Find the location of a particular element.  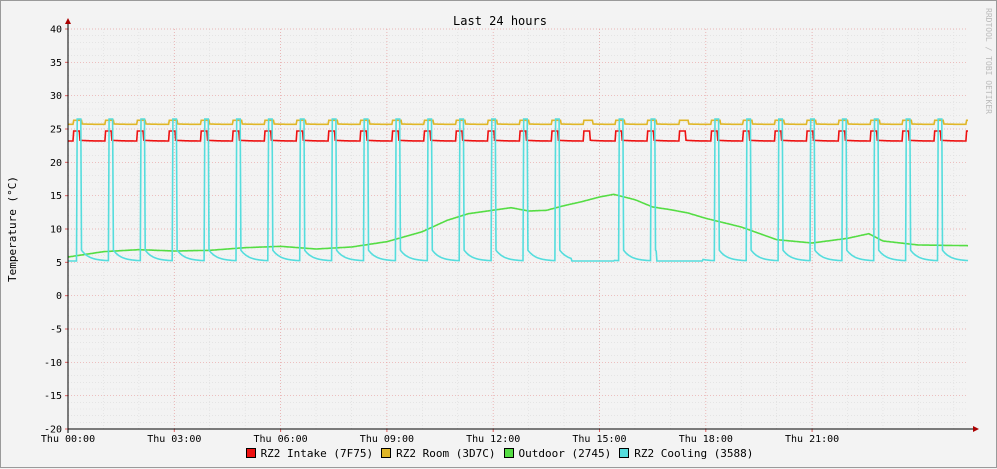

y-axis-label: Temperature (°C) is located at coordinates (12, 229).